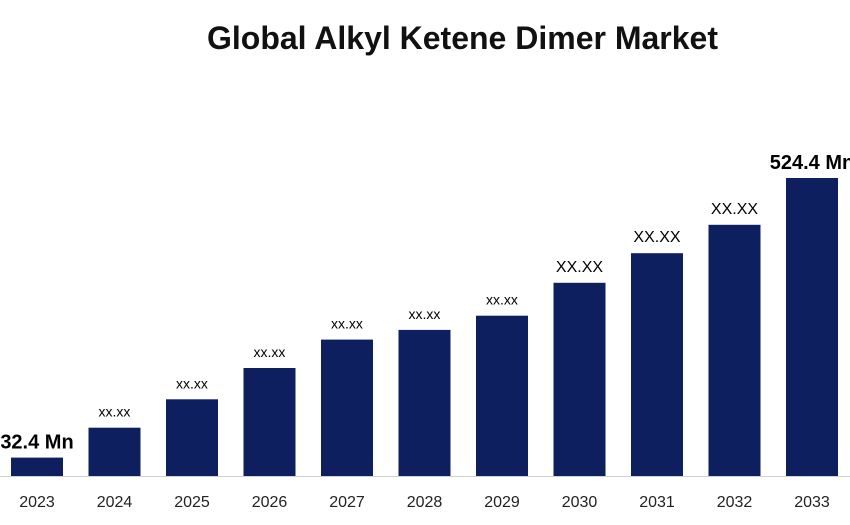 The height and width of the screenshot is (525, 850). Describe the element at coordinates (192, 437) in the screenshot. I see `bar-2025` at that location.